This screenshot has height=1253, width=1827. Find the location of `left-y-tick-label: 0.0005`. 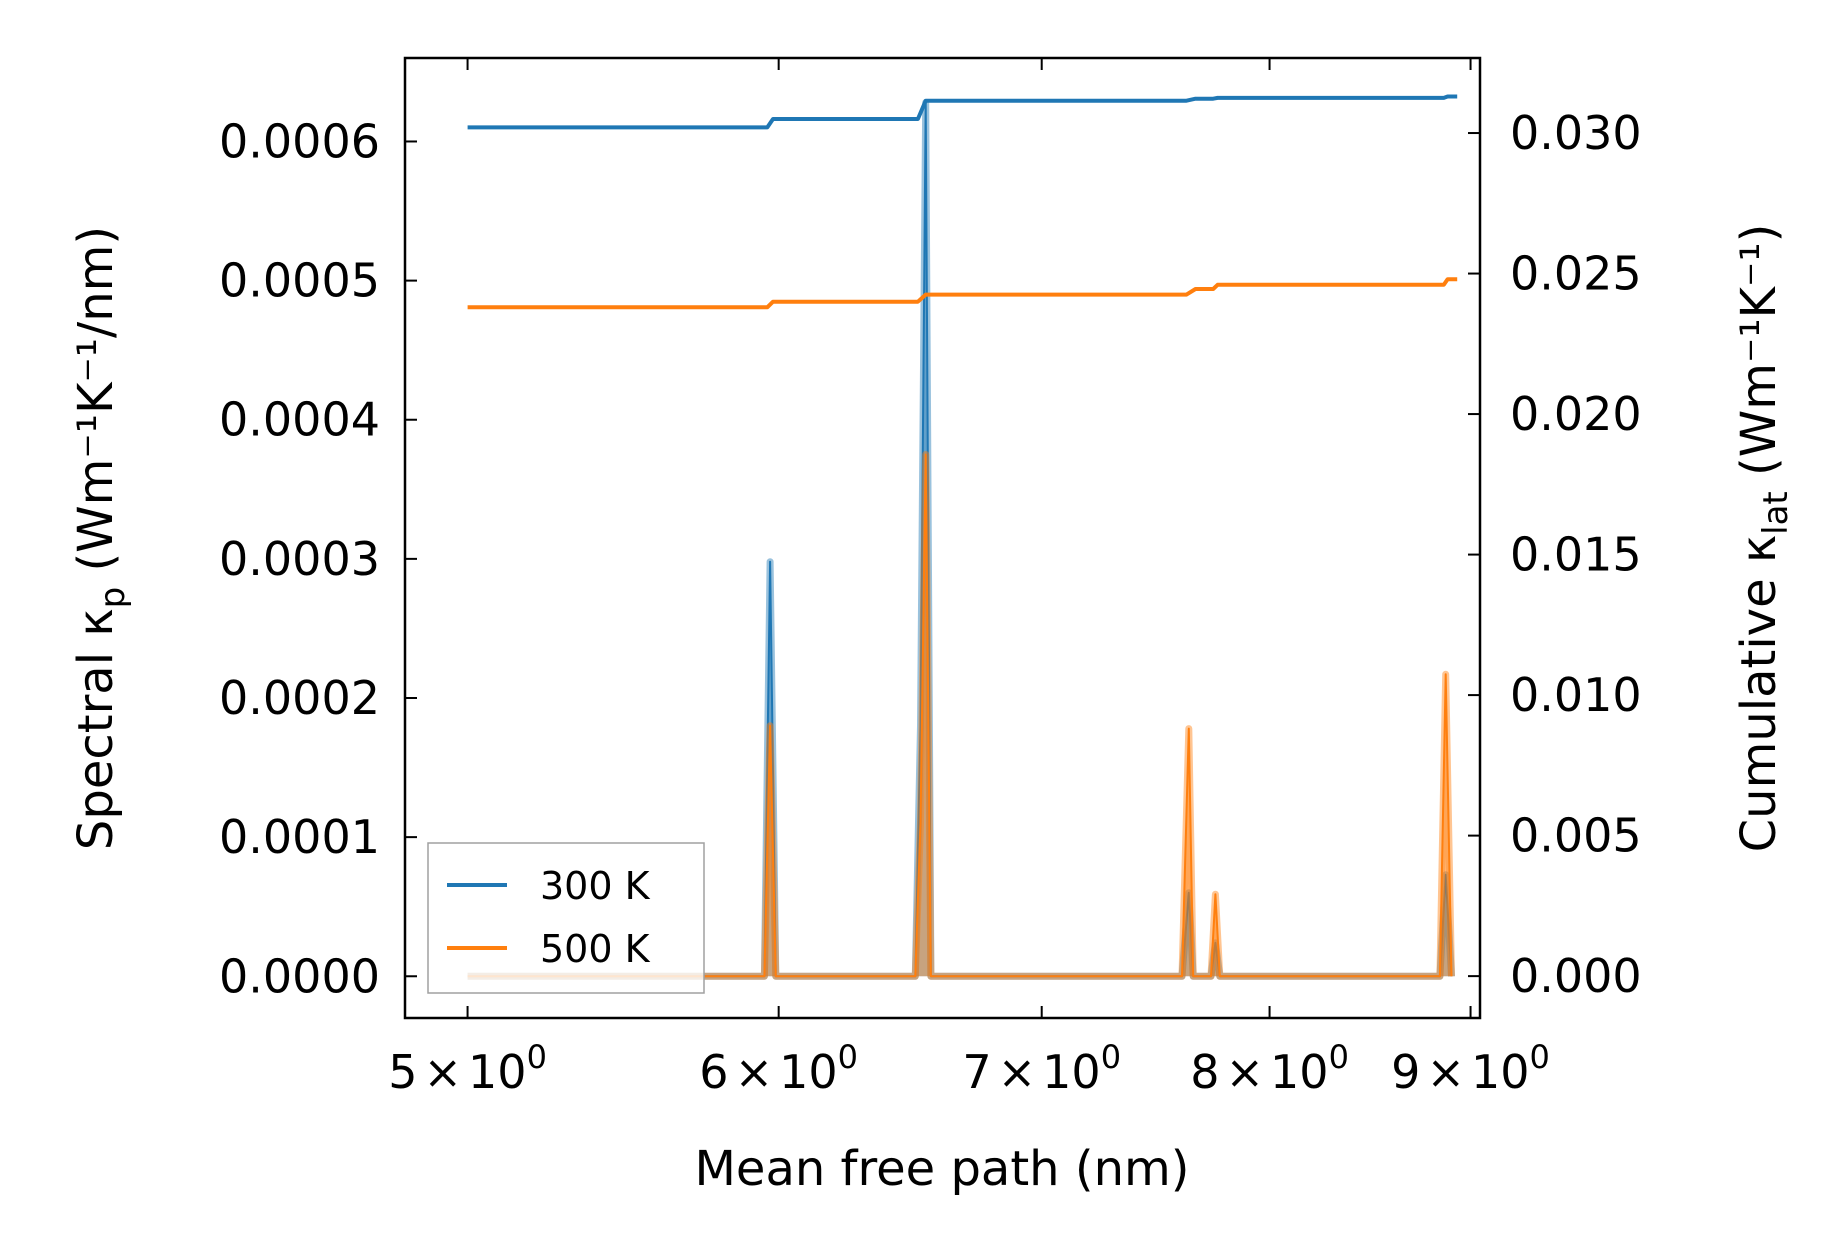

left-y-tick-label: 0.0005 is located at coordinates (299, 281).